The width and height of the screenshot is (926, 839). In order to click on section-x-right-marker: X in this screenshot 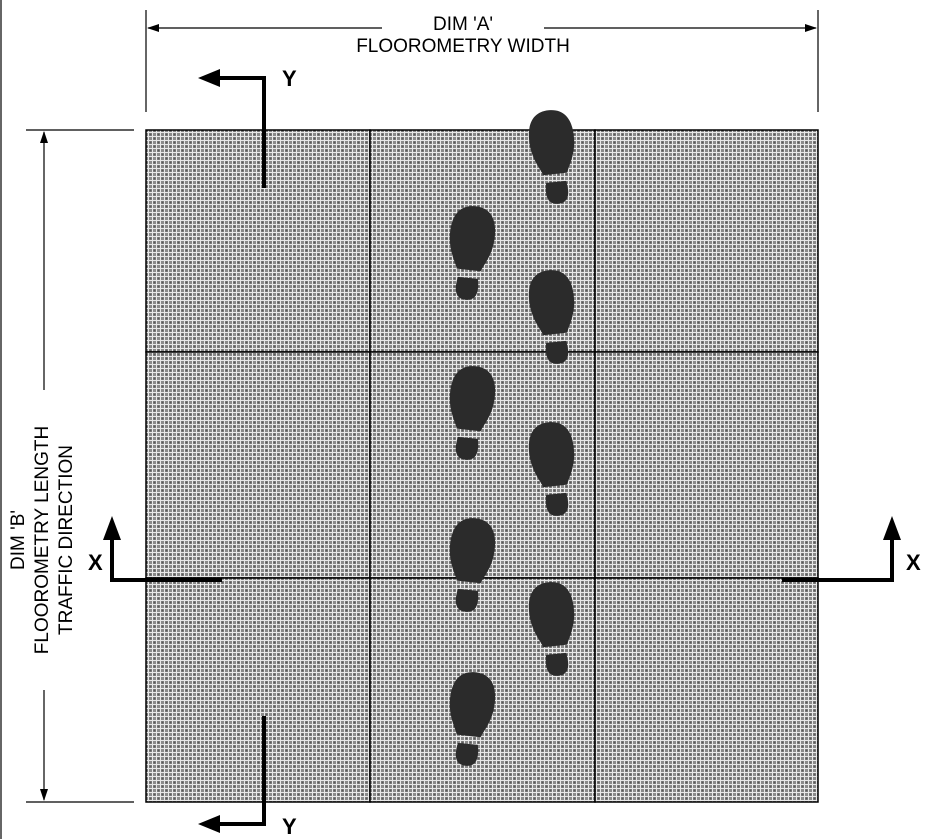, I will do `click(851, 549)`.